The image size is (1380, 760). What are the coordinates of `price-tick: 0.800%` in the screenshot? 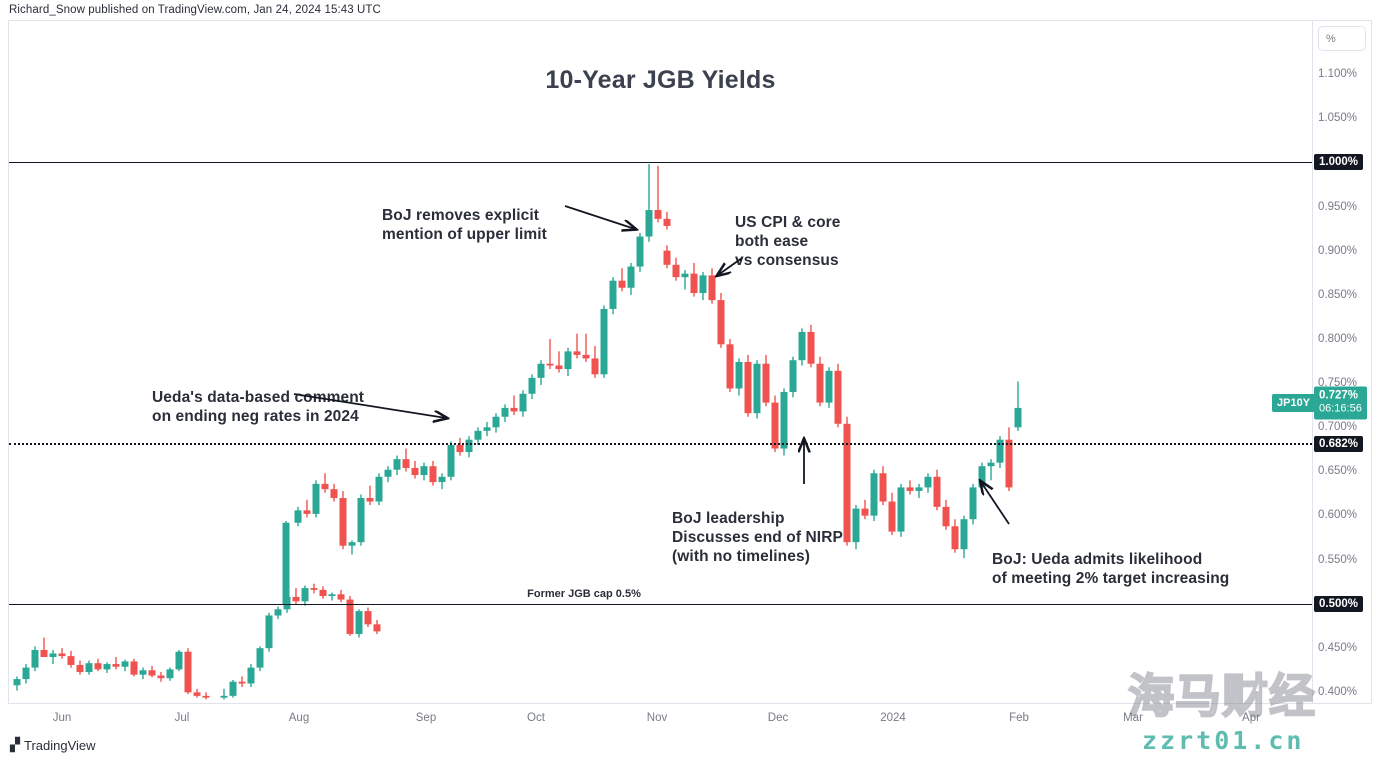 It's located at (1338, 339).